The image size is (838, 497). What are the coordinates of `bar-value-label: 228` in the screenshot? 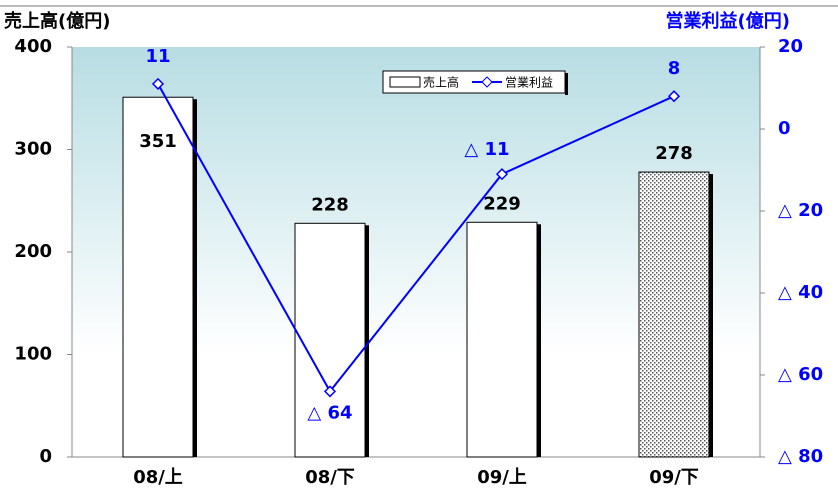 It's located at (330, 204).